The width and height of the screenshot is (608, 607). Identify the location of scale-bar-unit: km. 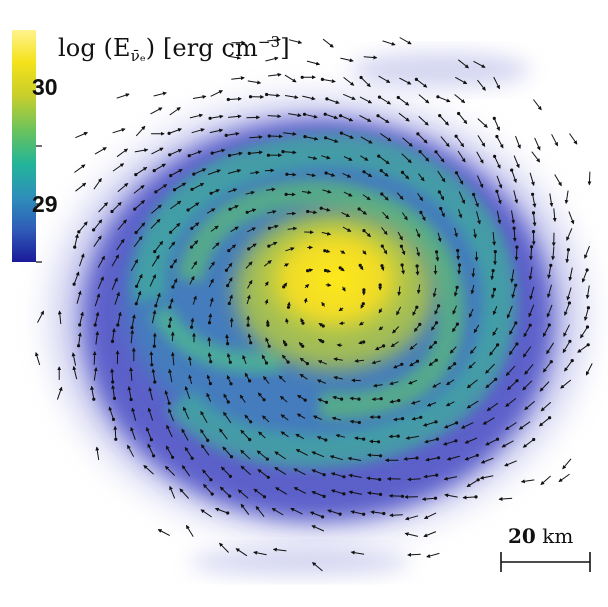
(558, 536).